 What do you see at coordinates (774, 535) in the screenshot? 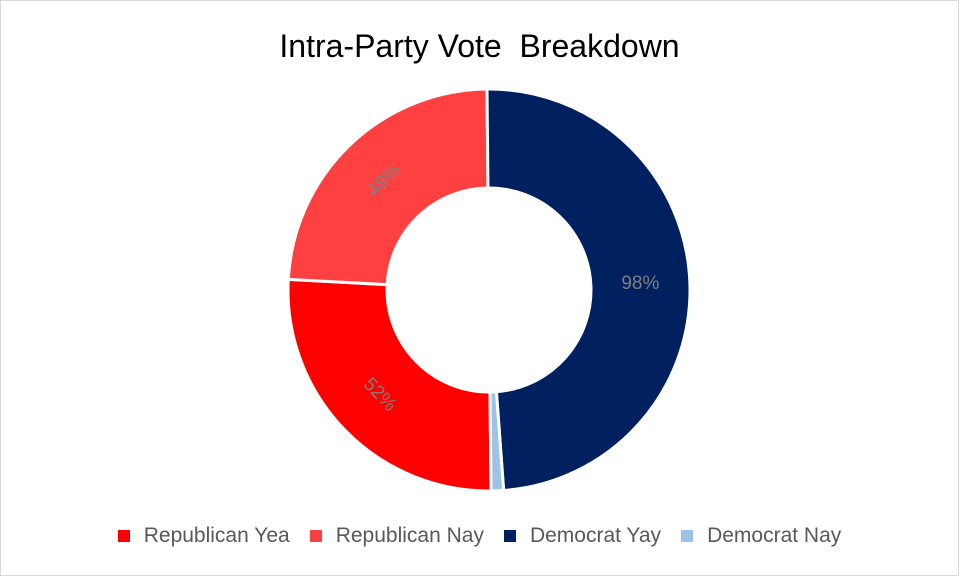
I see `legend-label-democrat-nay: Democrat Nay` at bounding box center [774, 535].